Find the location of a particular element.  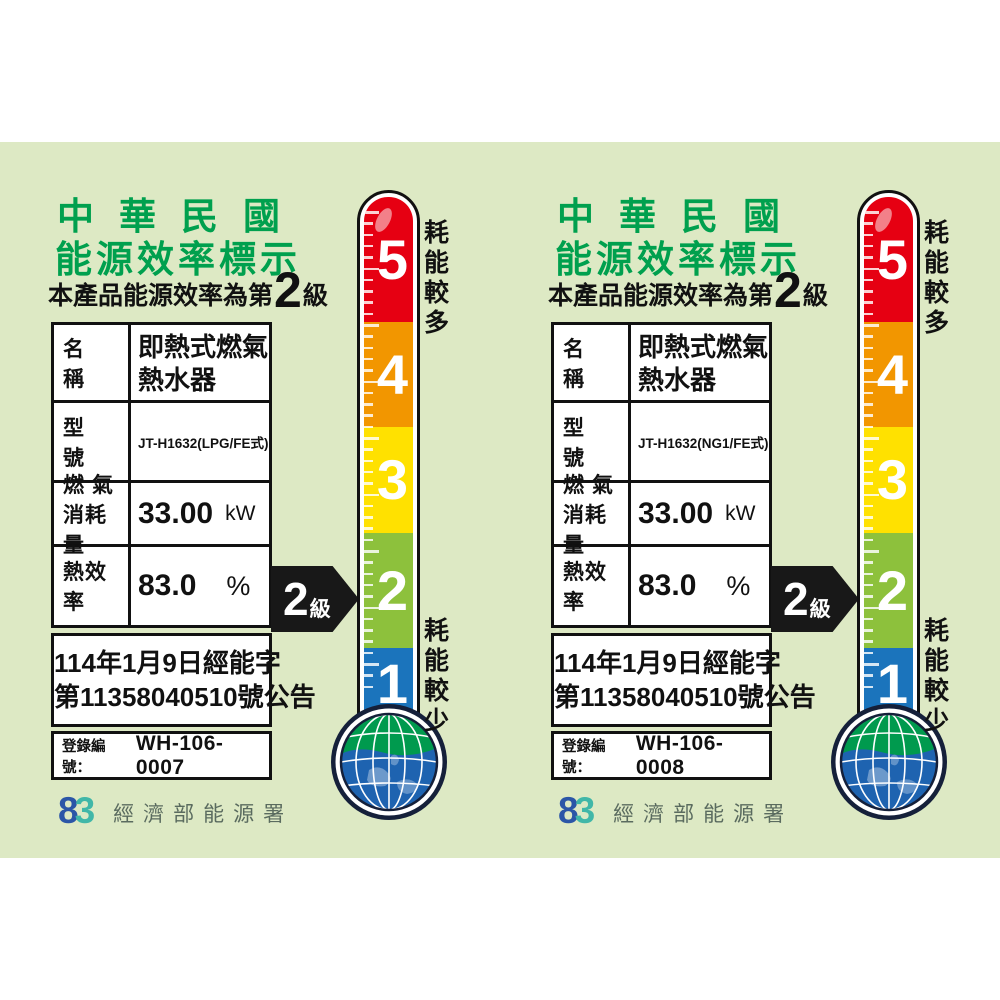

registration-box: 登錄編號： WH-106-0008 is located at coordinates (661, 755).